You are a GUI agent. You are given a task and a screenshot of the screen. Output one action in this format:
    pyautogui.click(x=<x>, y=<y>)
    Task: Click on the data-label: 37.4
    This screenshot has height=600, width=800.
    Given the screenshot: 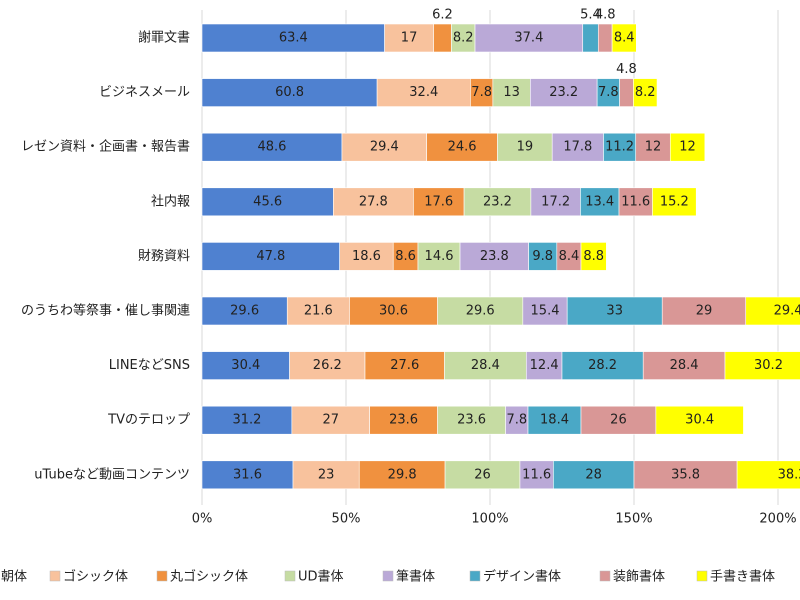 What is the action you would take?
    pyautogui.click(x=528, y=38)
    